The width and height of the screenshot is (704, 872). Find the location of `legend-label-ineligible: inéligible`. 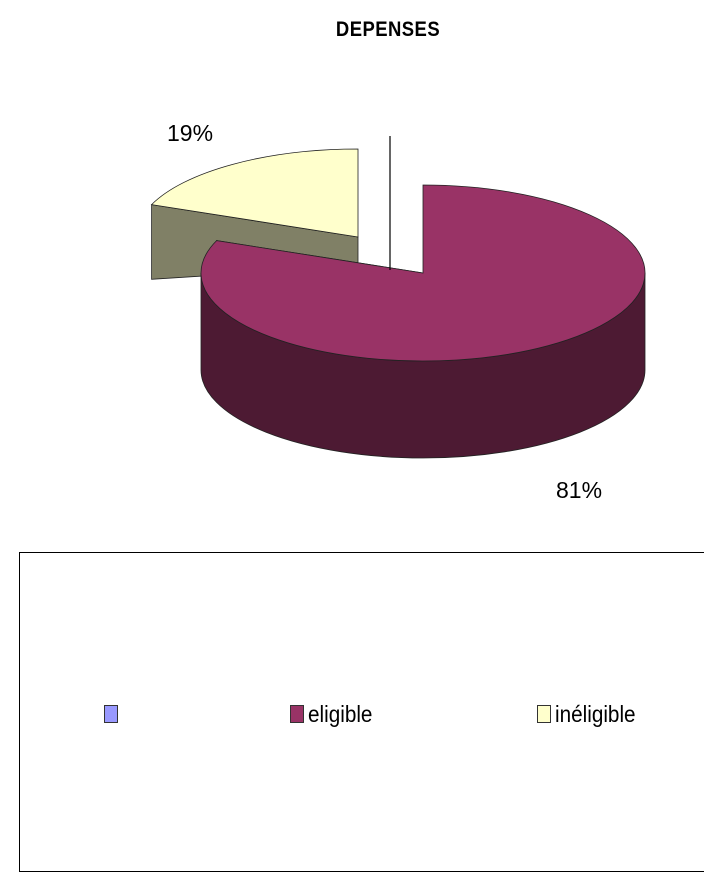

legend-label-ineligible: inéligible is located at coordinates (595, 713).